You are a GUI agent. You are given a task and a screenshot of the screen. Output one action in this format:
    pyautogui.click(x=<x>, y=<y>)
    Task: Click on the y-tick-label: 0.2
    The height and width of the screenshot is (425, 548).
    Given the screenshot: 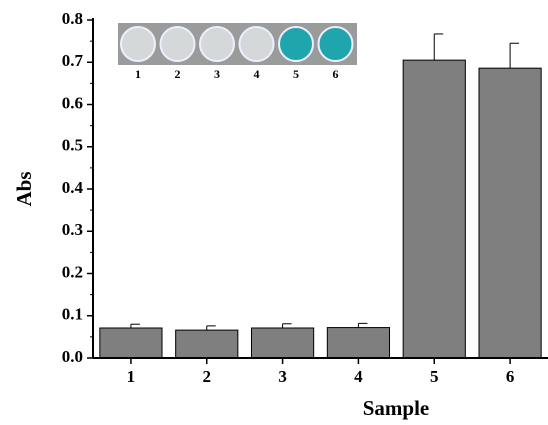 What is the action you would take?
    pyautogui.click(x=72, y=271)
    